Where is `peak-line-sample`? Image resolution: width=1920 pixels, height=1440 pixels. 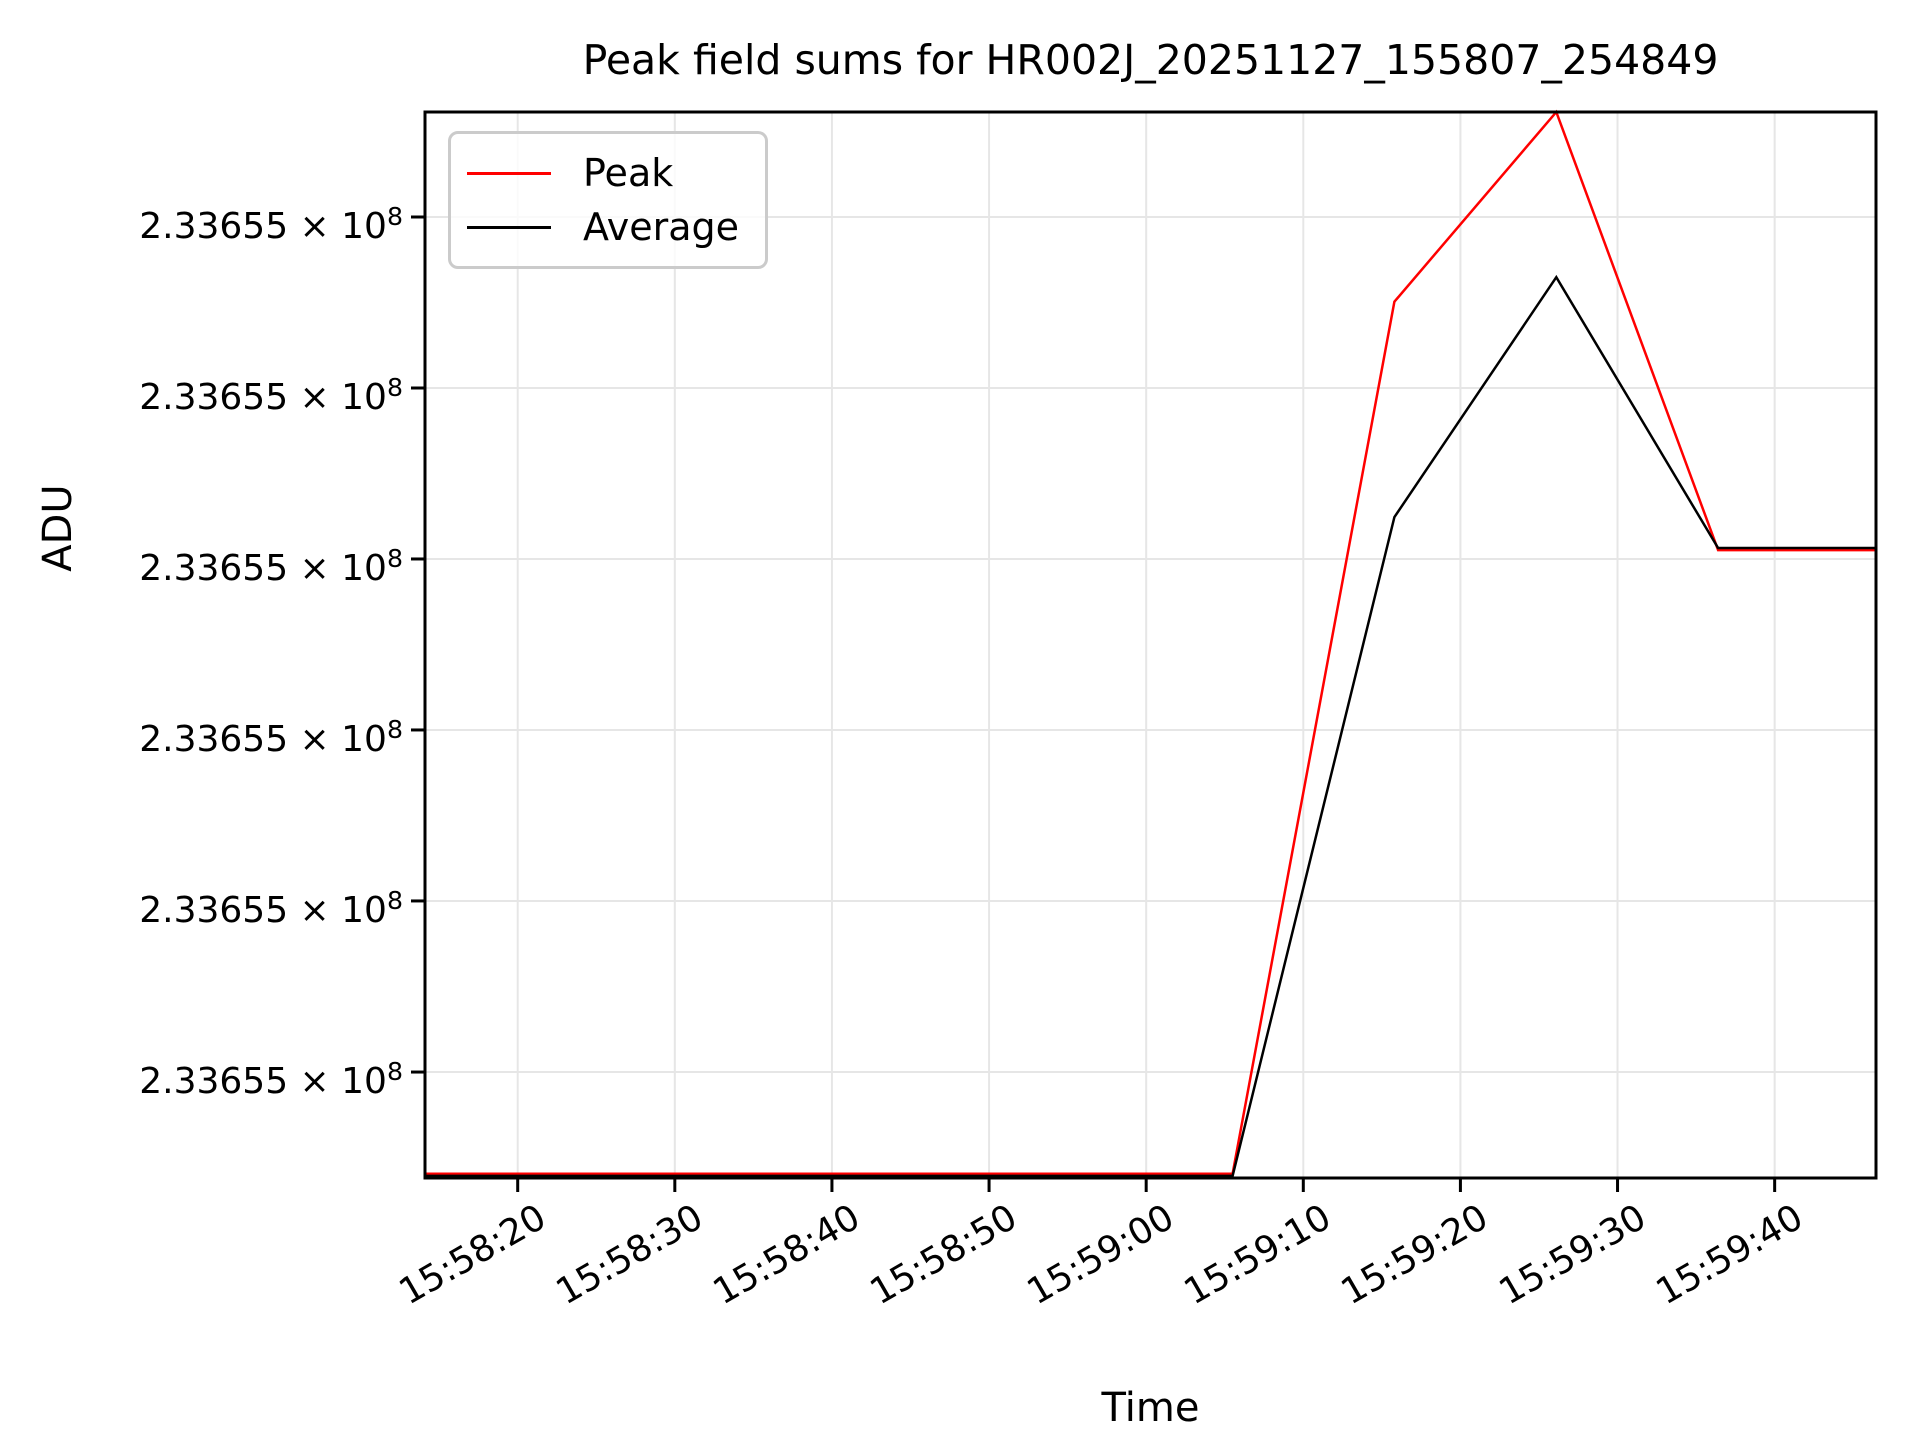 peak-line-sample is located at coordinates (509, 173).